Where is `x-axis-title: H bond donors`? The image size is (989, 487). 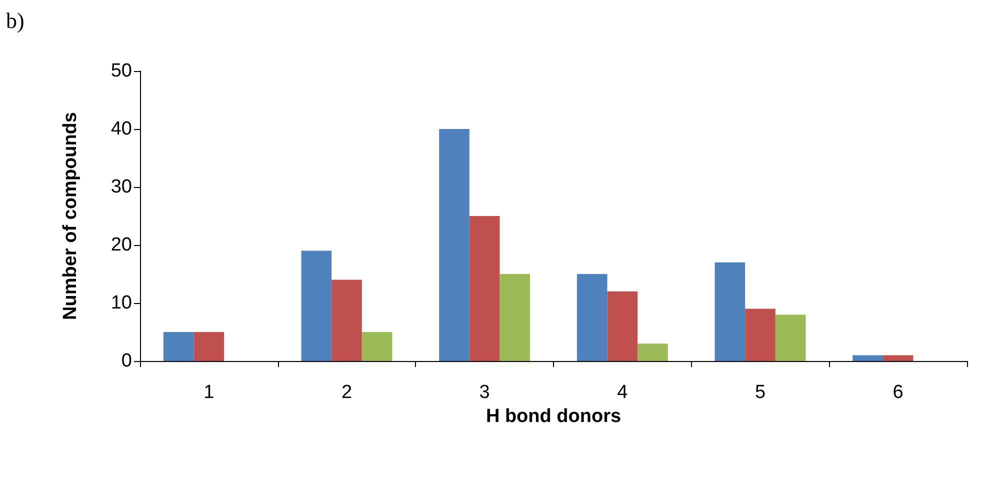 x-axis-title: H bond donors is located at coordinates (554, 416).